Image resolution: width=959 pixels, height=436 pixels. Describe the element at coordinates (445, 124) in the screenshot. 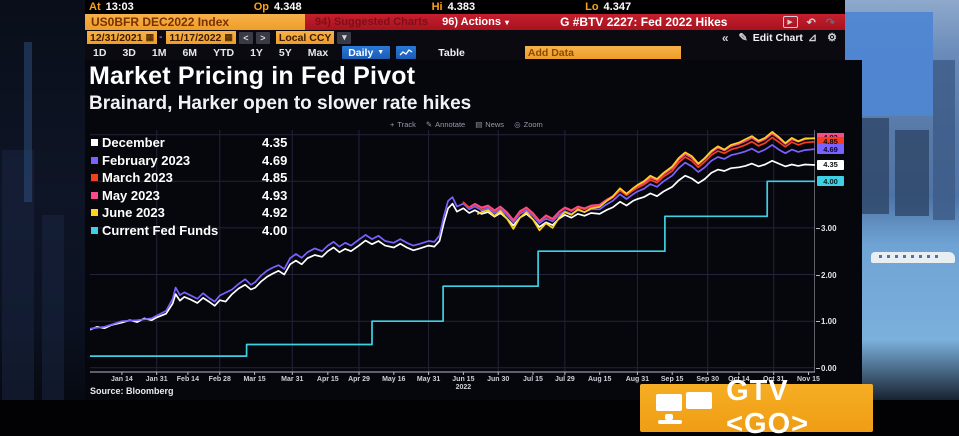

I see `mini-annotate-button: ✎ Annotate` at that location.